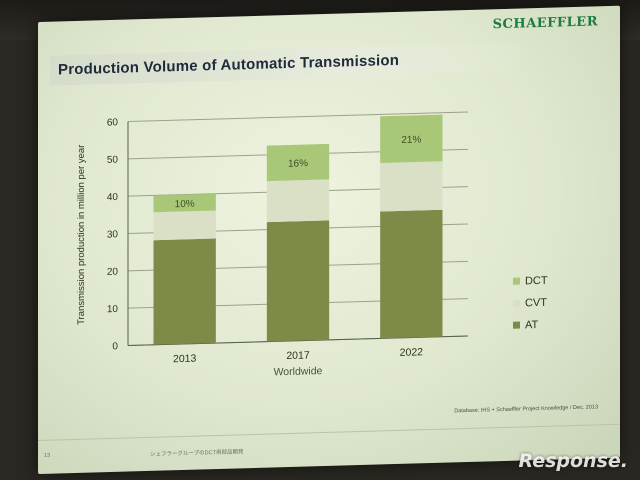 The image size is (640, 480). Describe the element at coordinates (113, 272) in the screenshot. I see `y-tick-label: 20` at that location.